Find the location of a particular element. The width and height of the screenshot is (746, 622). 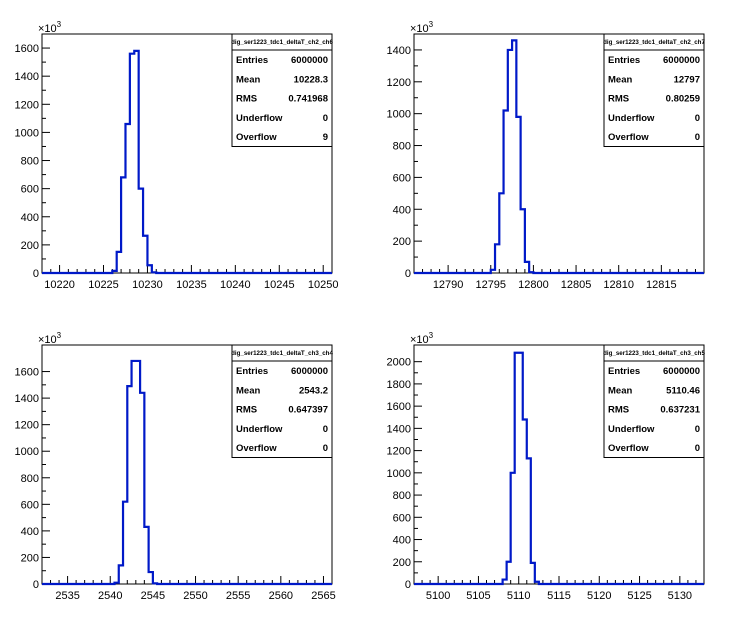

x-tick-label: 5100 is located at coordinates (438, 596).